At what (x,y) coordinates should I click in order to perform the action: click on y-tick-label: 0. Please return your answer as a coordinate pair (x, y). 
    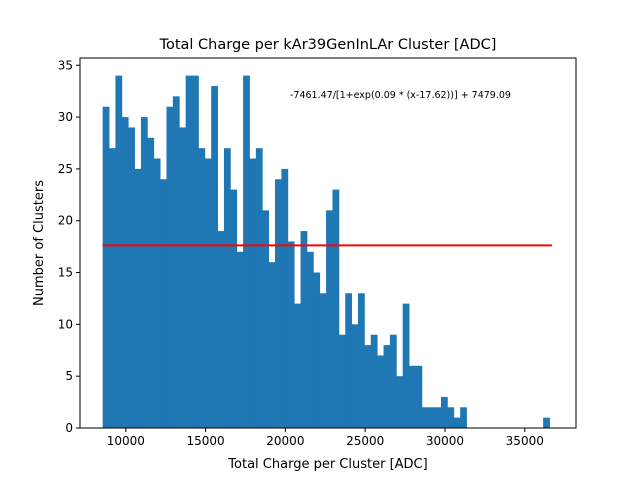
    Looking at the image, I should click on (69, 428).